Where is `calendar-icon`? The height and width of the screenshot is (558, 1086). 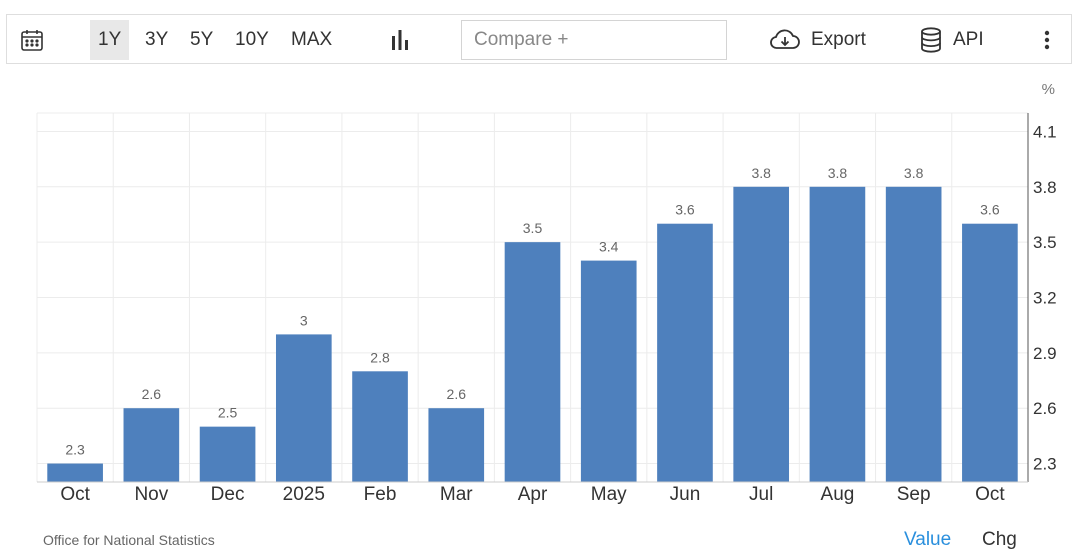 calendar-icon is located at coordinates (32, 40).